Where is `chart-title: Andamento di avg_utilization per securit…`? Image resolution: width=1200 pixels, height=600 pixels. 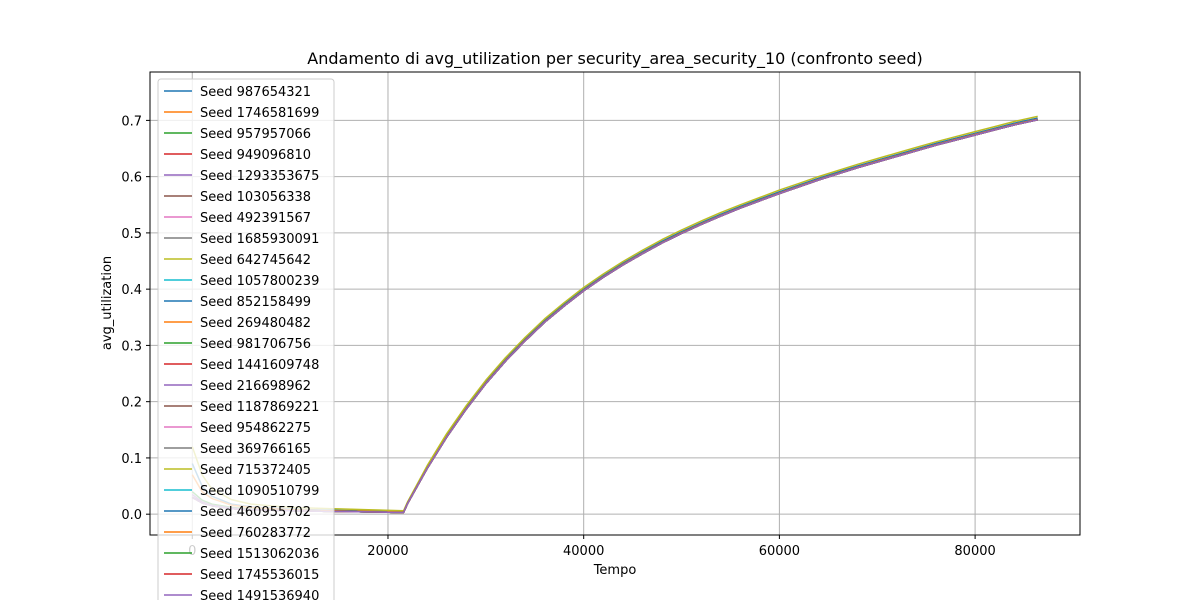
chart-title: Andamento di avg_utilization per securit… is located at coordinates (614, 59).